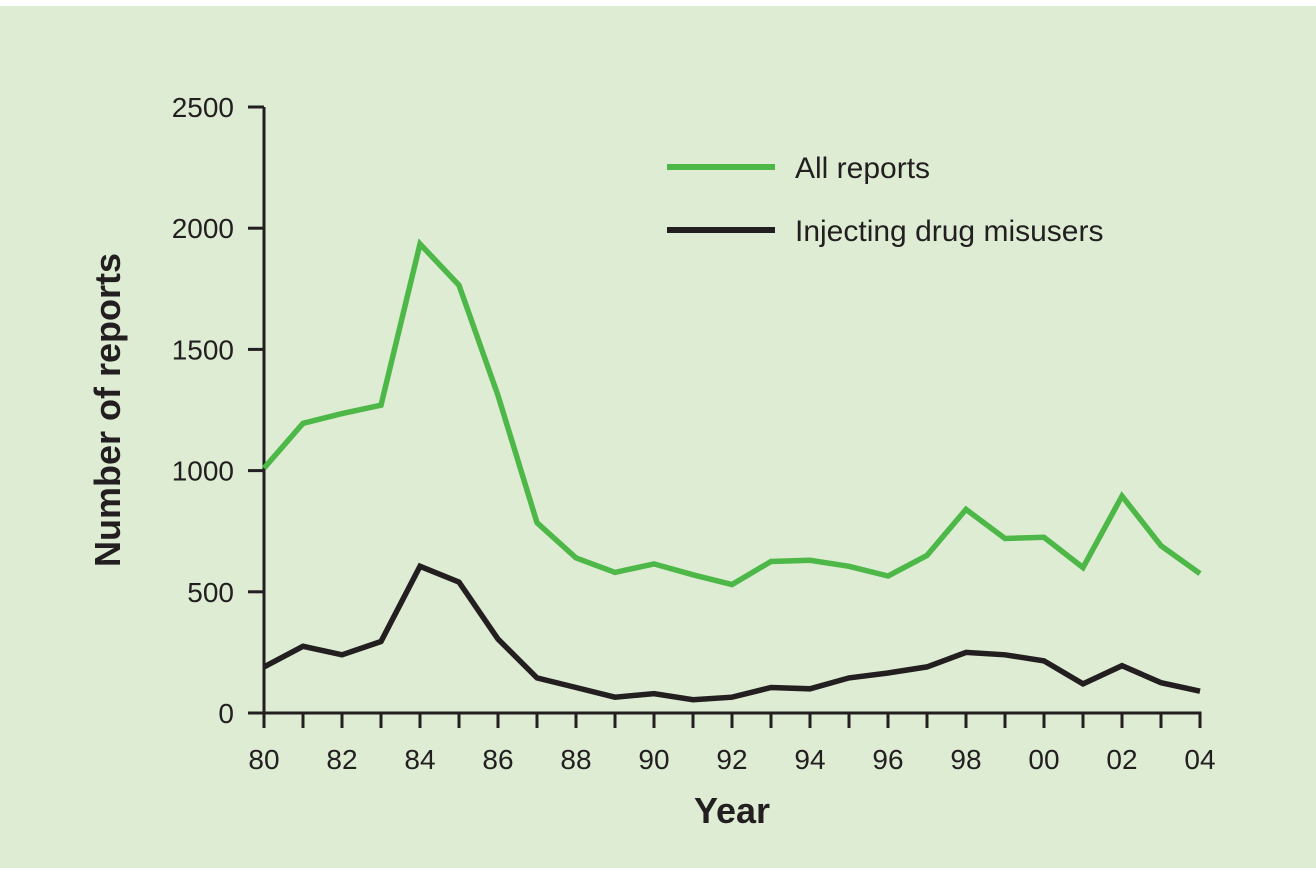  I want to click on x-tick-label: 88, so click(575, 759).